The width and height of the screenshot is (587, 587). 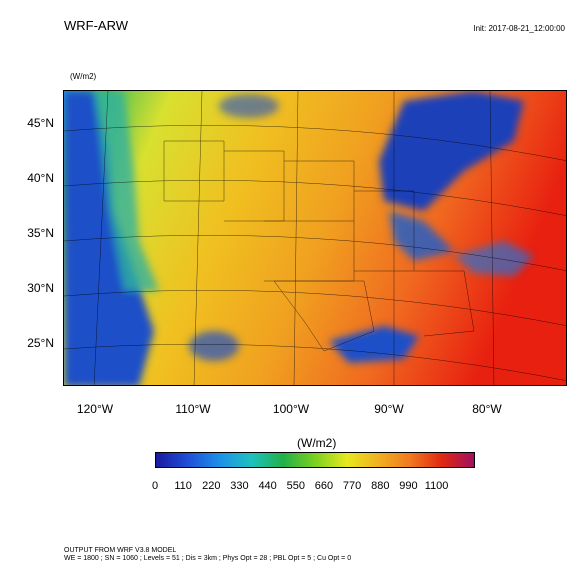 What do you see at coordinates (183, 486) in the screenshot?
I see `colorbar-tick-label: 110` at bounding box center [183, 486].